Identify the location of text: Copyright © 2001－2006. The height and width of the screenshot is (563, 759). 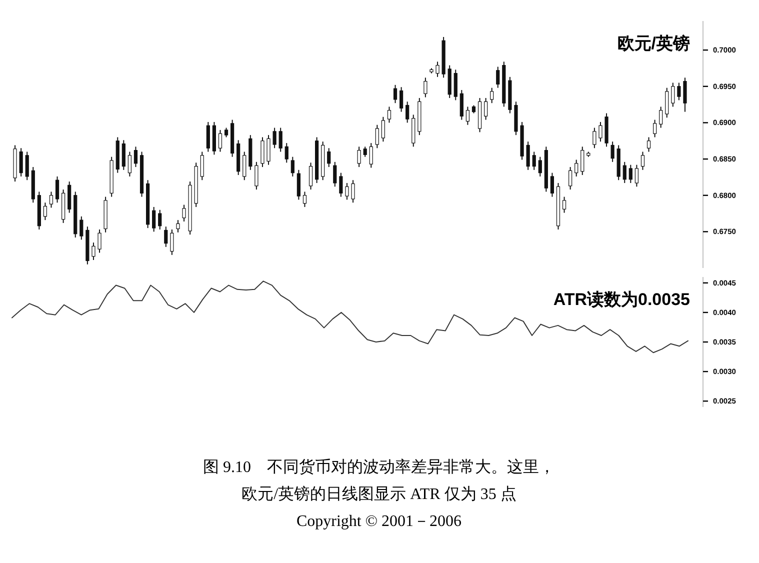
(379, 521).